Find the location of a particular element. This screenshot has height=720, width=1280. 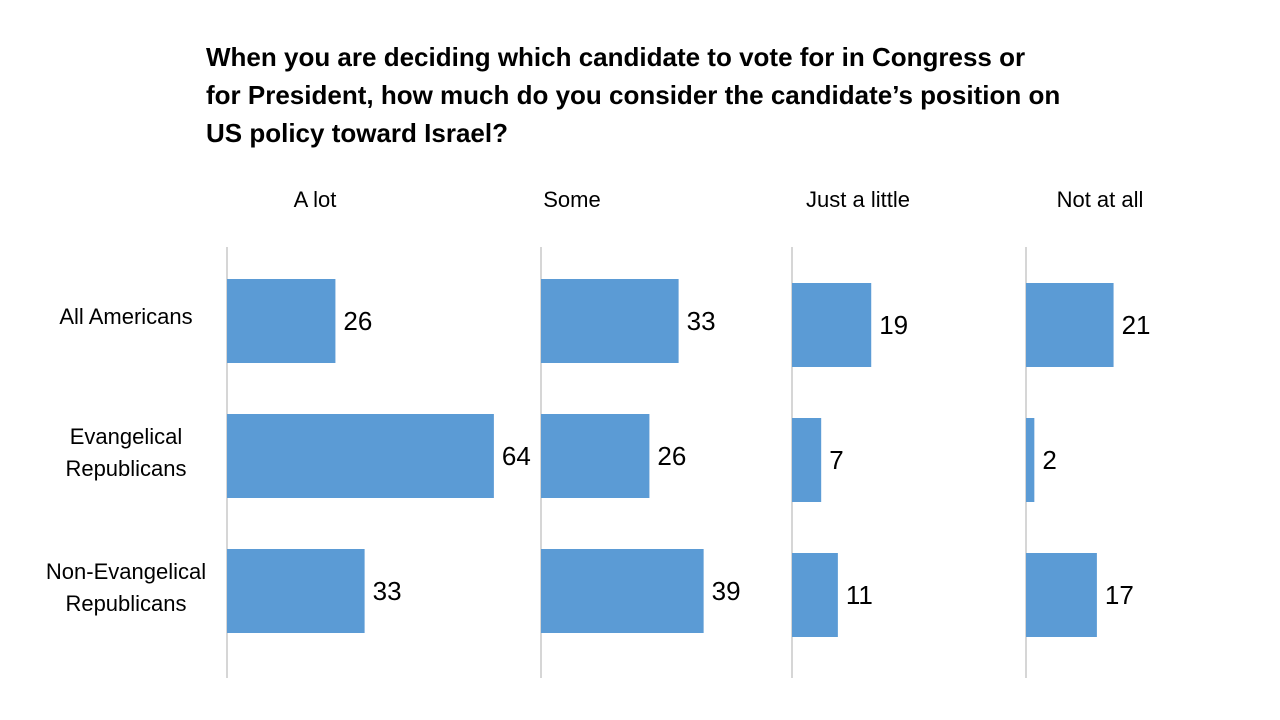

series-not-at-all-value-2: 17 is located at coordinates (1119, 595).